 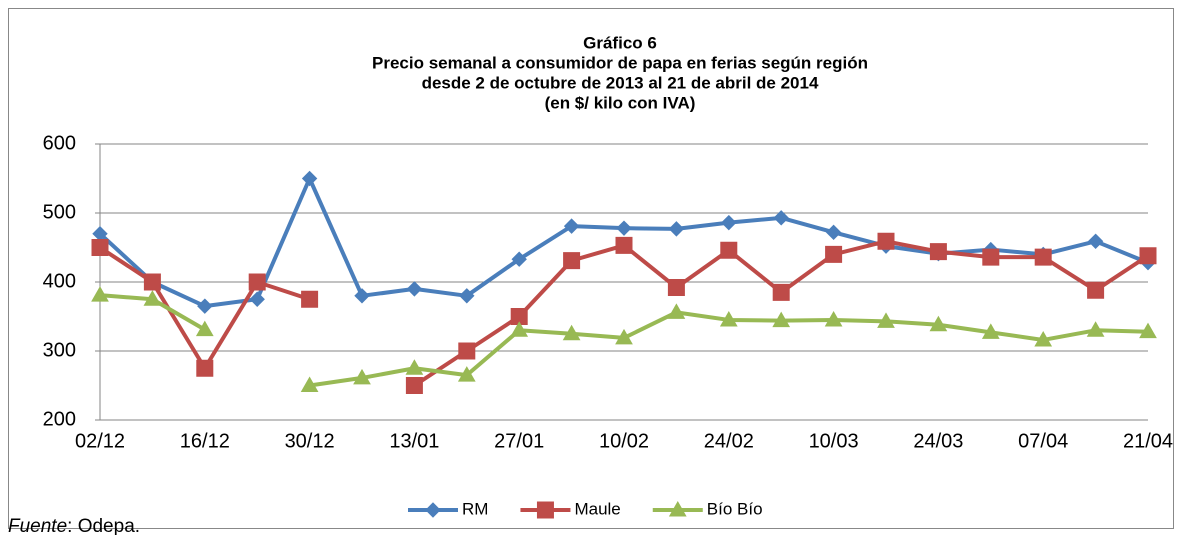 What do you see at coordinates (59, 350) in the screenshot?
I see `y-tick-label: 300` at bounding box center [59, 350].